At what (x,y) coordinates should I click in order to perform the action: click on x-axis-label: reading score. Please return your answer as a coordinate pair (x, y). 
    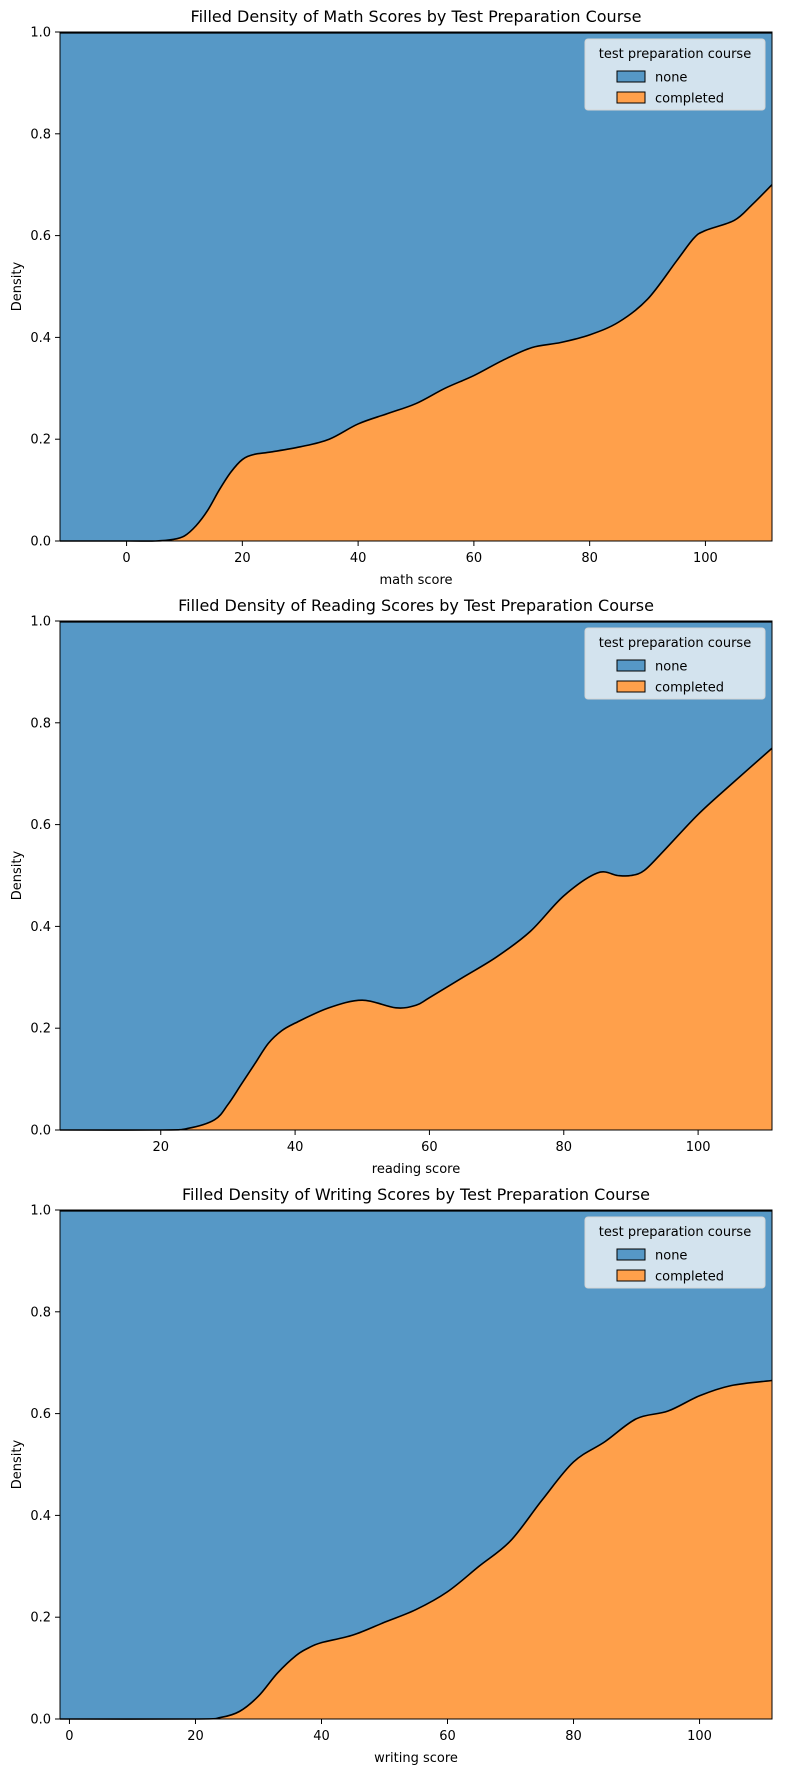
    Looking at the image, I should click on (416, 1169).